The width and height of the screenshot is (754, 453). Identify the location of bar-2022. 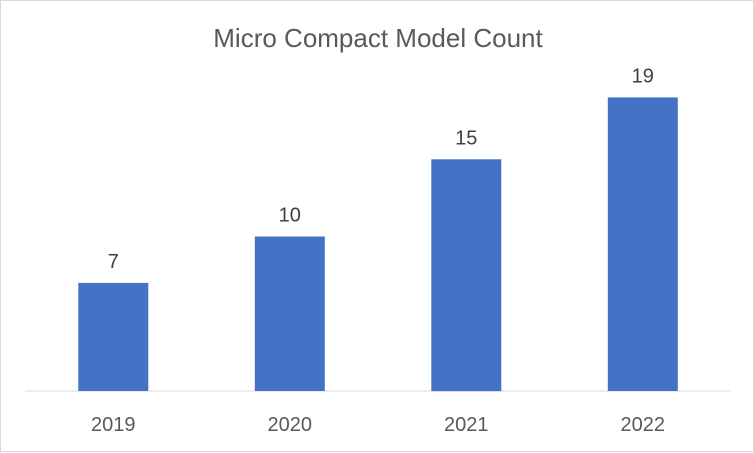
(642, 244).